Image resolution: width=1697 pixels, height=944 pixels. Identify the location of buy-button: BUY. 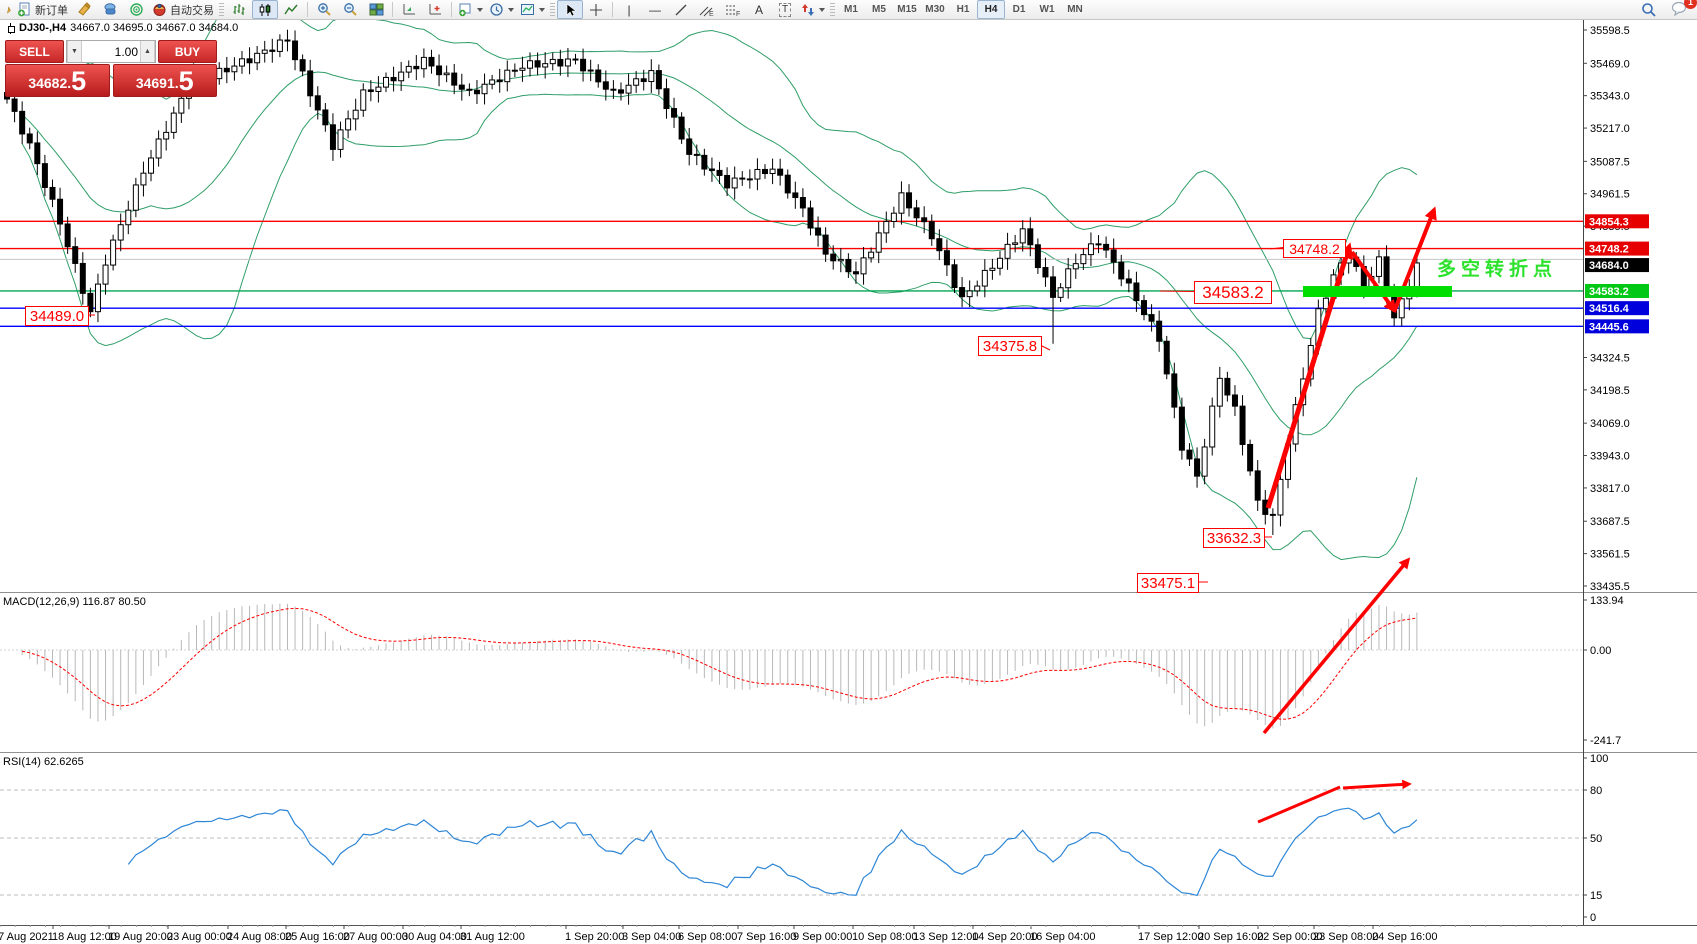
(187, 51).